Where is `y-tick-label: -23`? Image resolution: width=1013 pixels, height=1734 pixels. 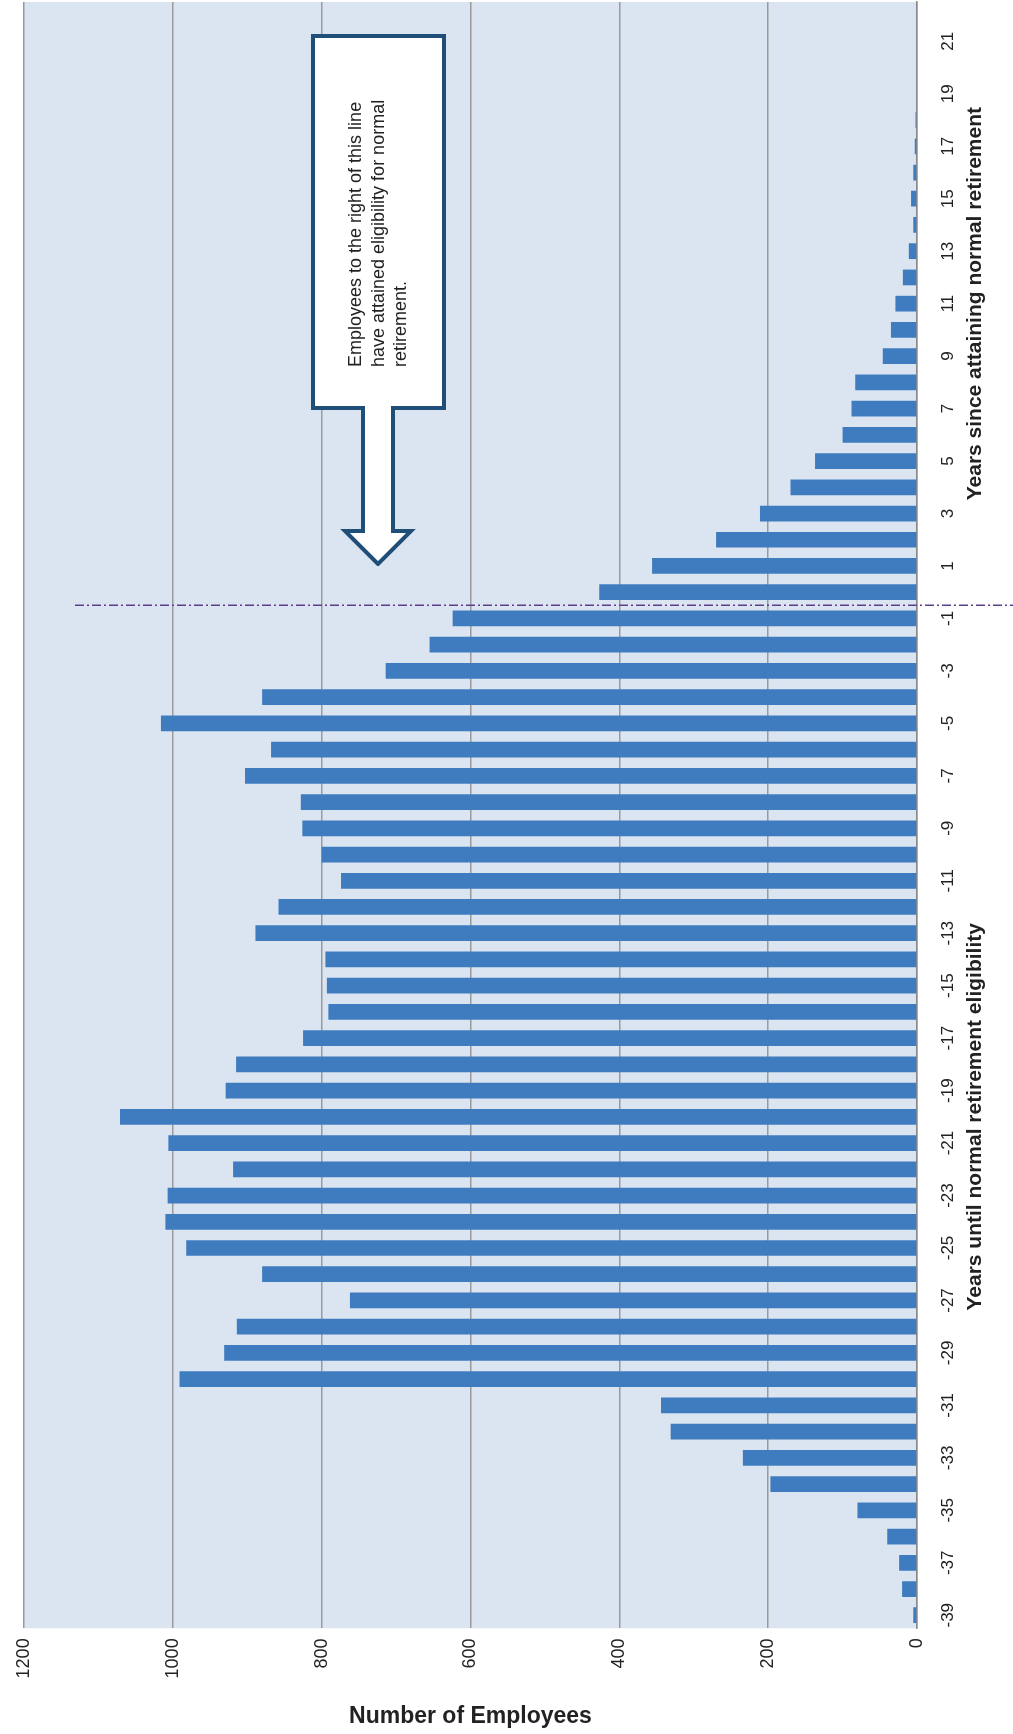 y-tick-label: -23 is located at coordinates (947, 1195).